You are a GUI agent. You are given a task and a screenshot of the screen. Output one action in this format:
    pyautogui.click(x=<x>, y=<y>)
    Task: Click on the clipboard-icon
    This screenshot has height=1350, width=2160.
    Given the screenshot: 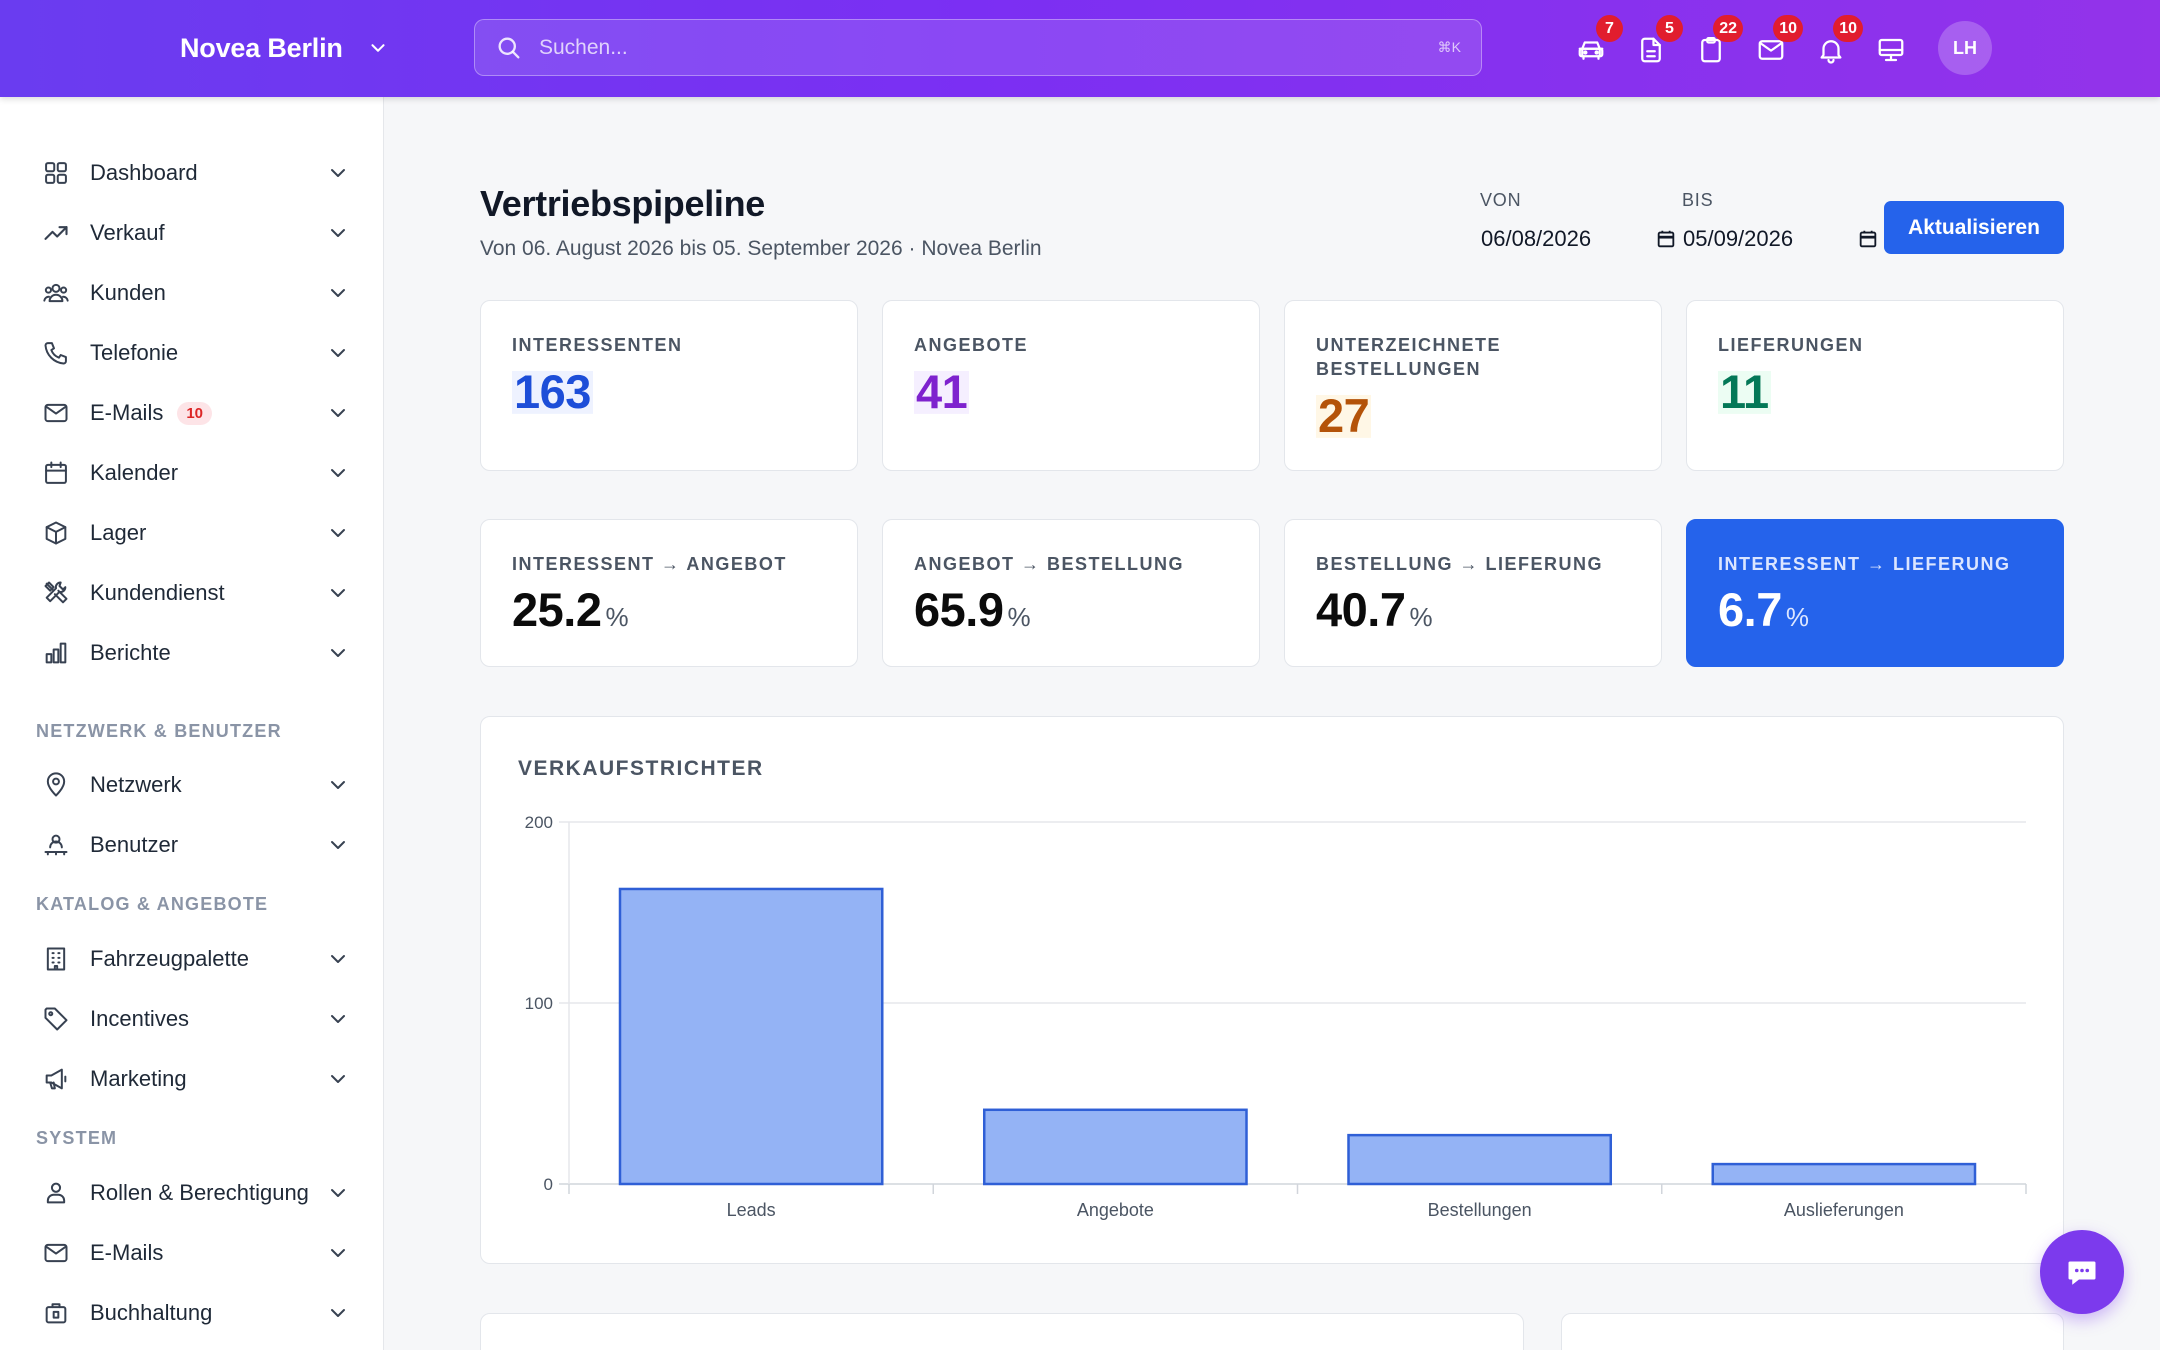 What is the action you would take?
    pyautogui.click(x=1711, y=50)
    